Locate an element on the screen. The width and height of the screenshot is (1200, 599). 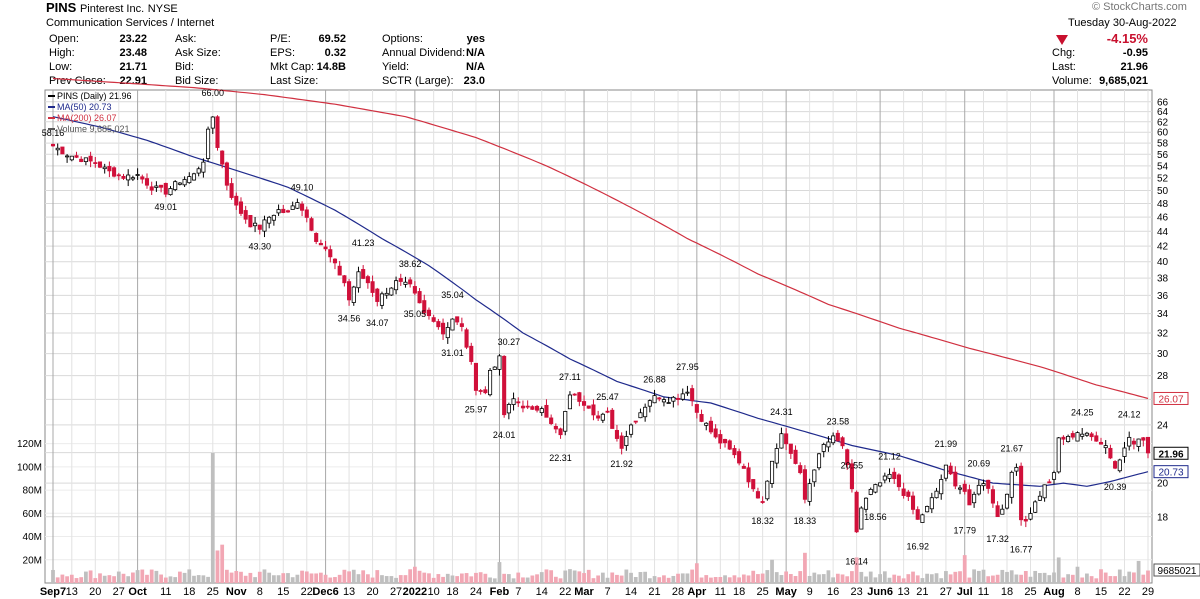
open-value: 23.22 is located at coordinates (133, 39).